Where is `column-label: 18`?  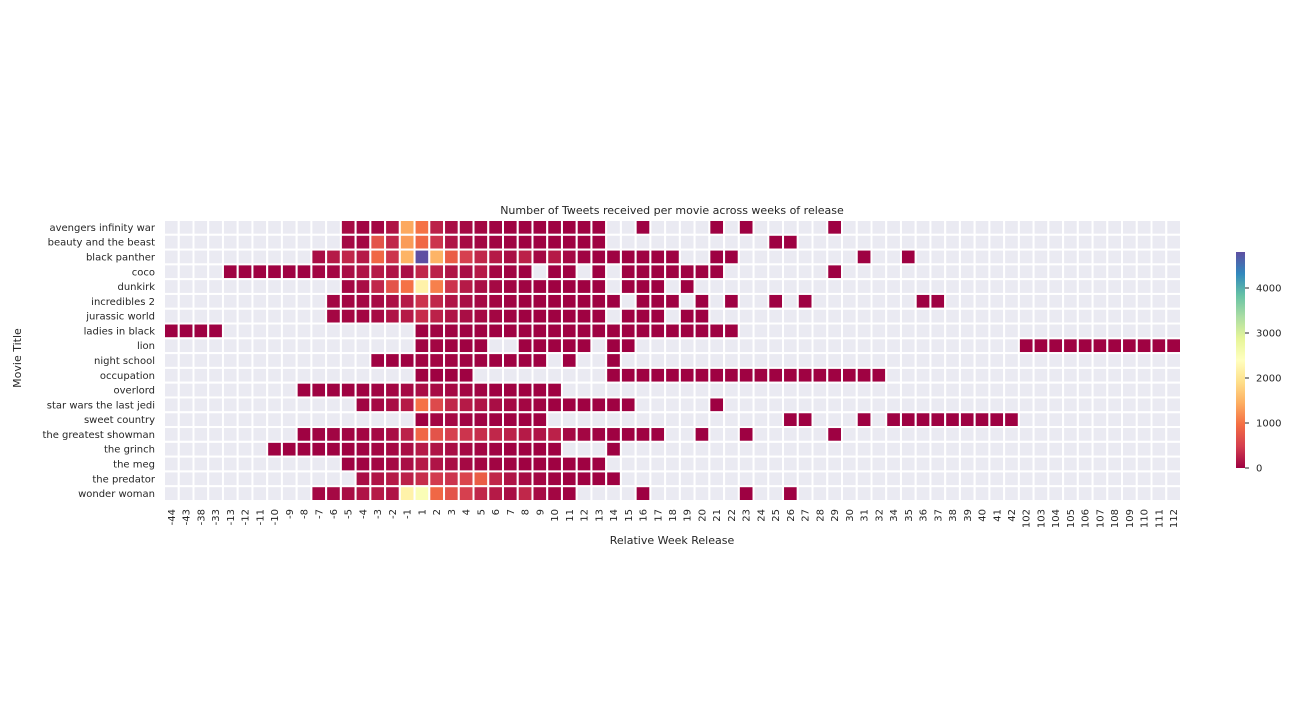 column-label: 18 is located at coordinates (673, 515).